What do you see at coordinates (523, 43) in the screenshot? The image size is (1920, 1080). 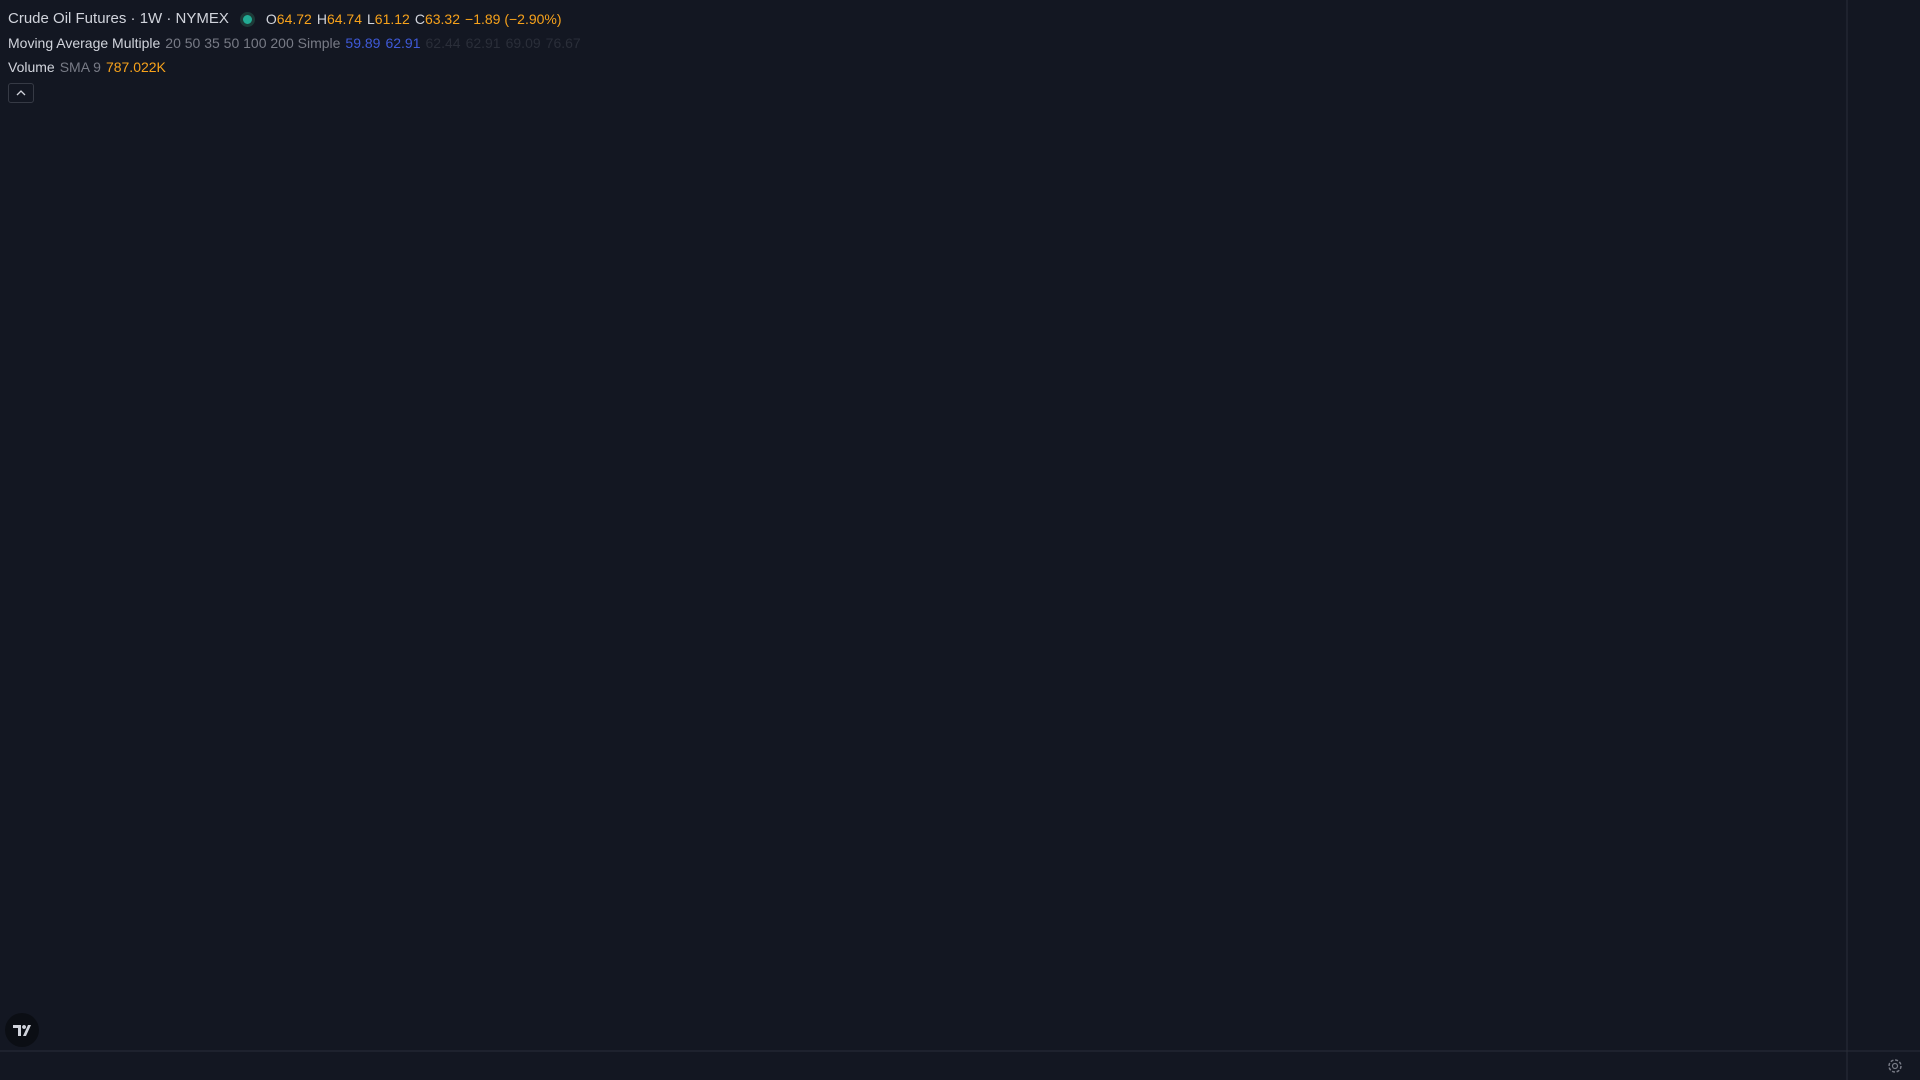 I see `ma-value: 69.09` at bounding box center [523, 43].